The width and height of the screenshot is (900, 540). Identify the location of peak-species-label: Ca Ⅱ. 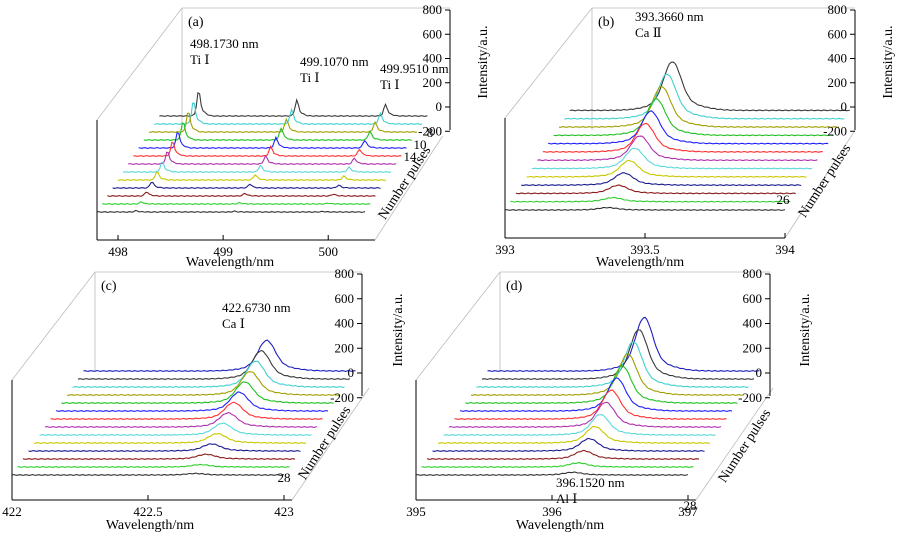
(648, 32).